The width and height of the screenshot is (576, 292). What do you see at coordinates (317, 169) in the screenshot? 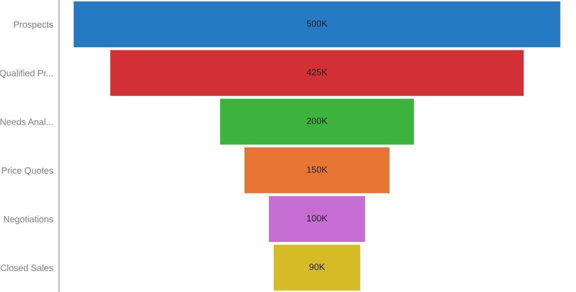
I see `data-label: 150K` at bounding box center [317, 169].